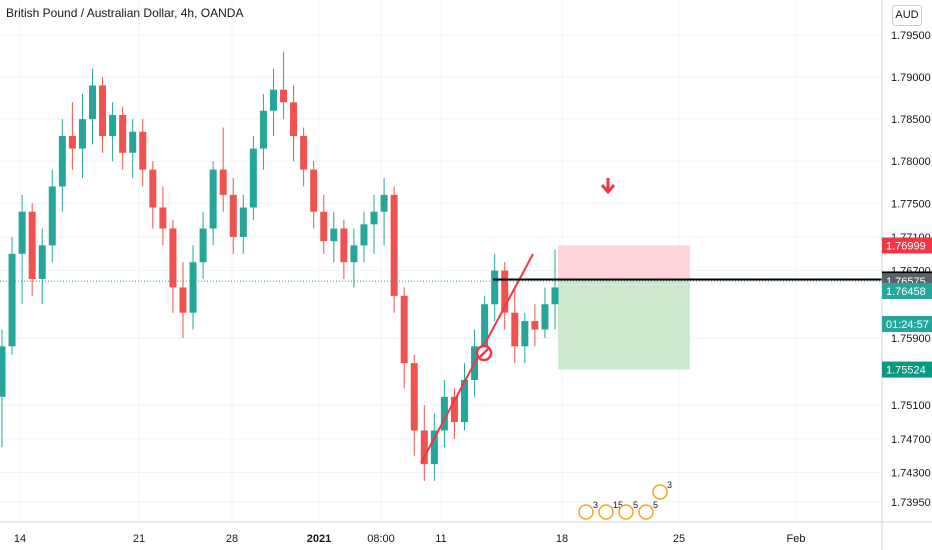  What do you see at coordinates (911, 503) in the screenshot?
I see `y-tick-label: 1.73950` at bounding box center [911, 503].